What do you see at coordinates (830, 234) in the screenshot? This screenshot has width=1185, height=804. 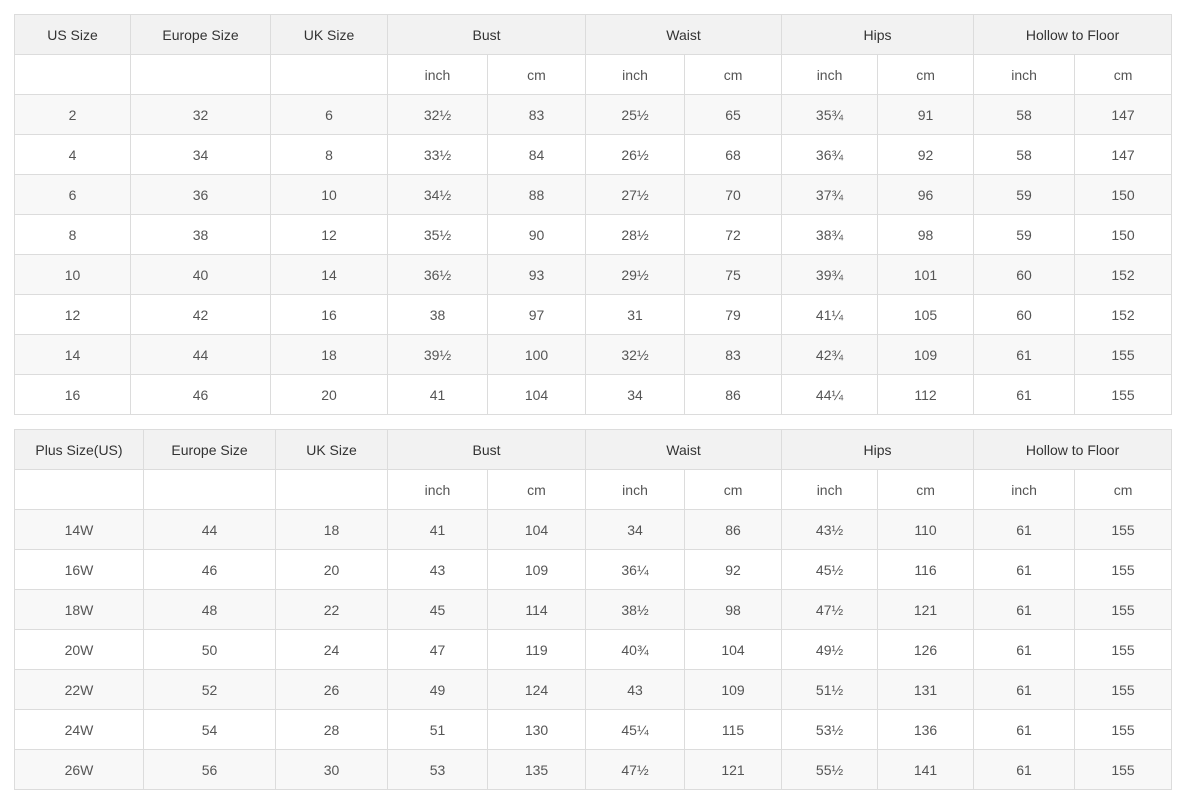 I see `size-cell: 38¾` at bounding box center [830, 234].